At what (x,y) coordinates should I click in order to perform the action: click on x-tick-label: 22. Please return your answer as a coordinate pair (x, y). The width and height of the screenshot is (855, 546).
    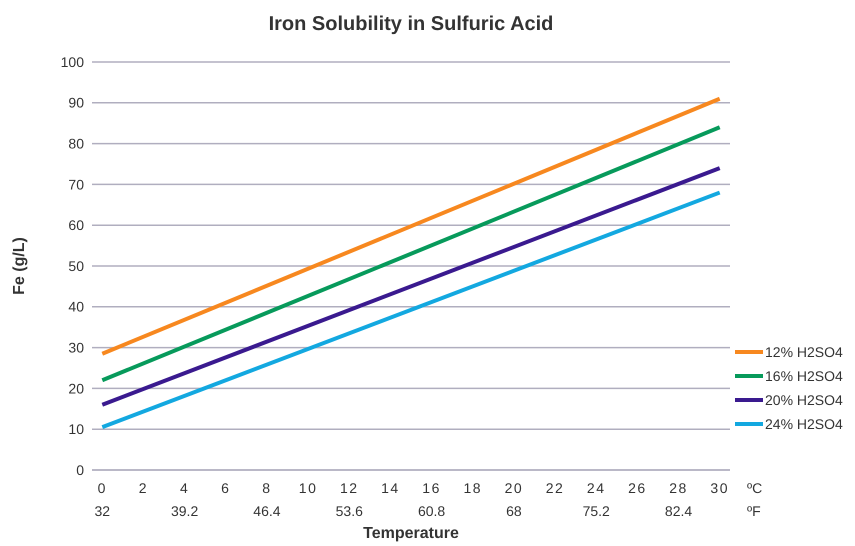
    Looking at the image, I should click on (555, 488).